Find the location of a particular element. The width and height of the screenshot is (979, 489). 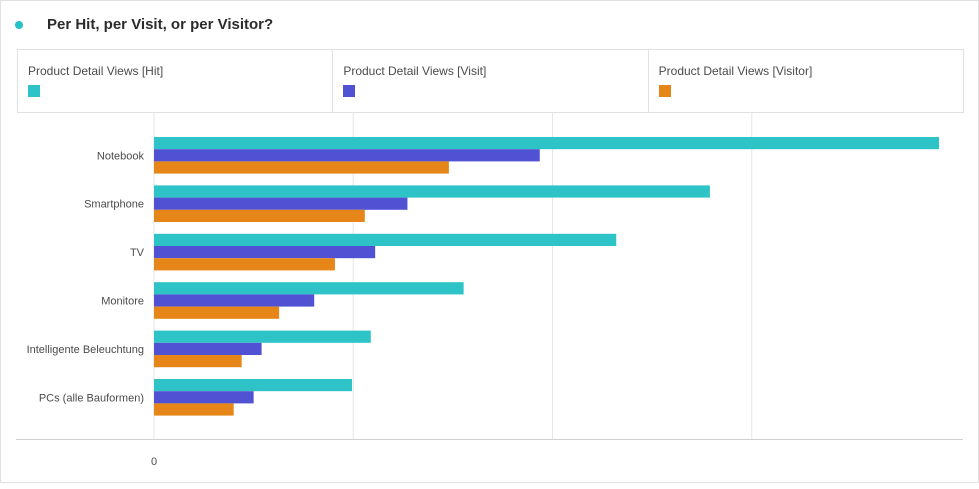

category-label: TV is located at coordinates (137, 253).